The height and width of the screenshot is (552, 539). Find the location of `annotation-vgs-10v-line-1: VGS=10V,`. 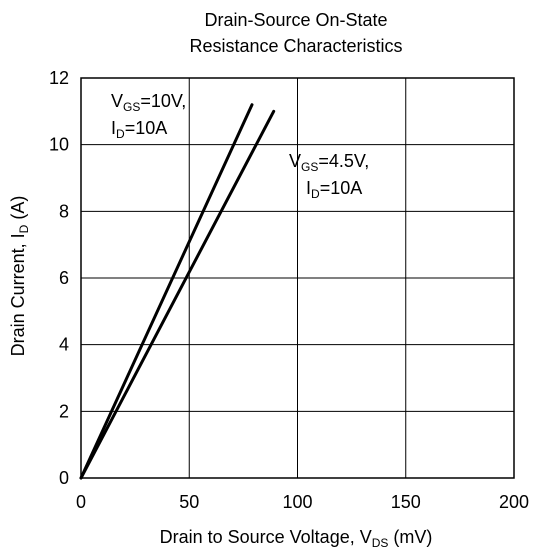

annotation-vgs-10v-line-1: VGS=10V, is located at coordinates (148, 102).